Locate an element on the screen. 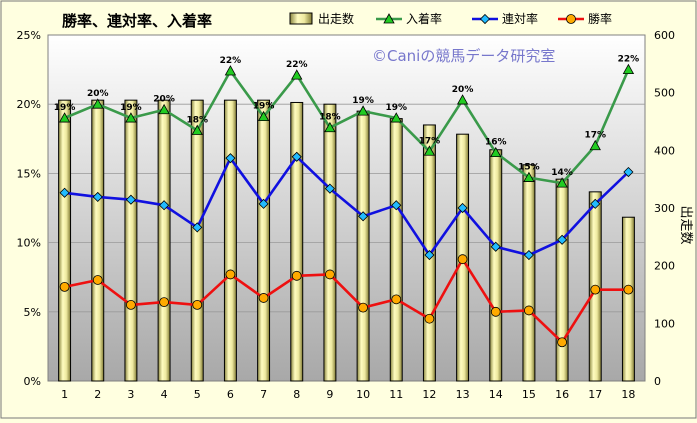  x-tick-label: 6 is located at coordinates (230, 394).